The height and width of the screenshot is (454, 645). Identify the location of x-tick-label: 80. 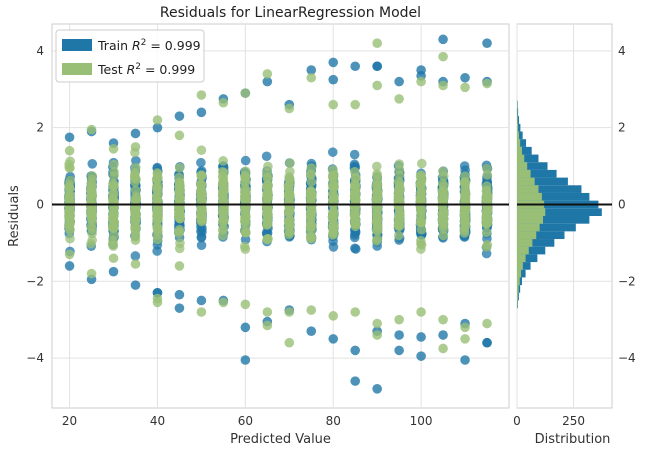
(333, 421).